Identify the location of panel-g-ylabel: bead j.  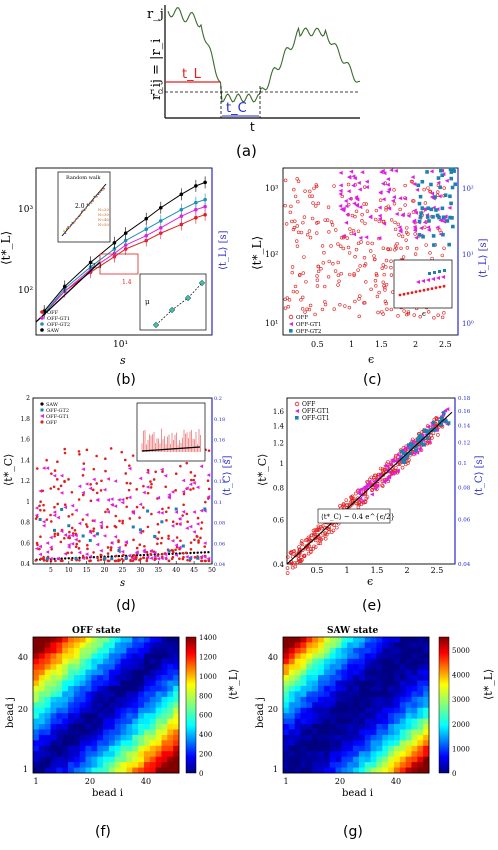
(260, 712).